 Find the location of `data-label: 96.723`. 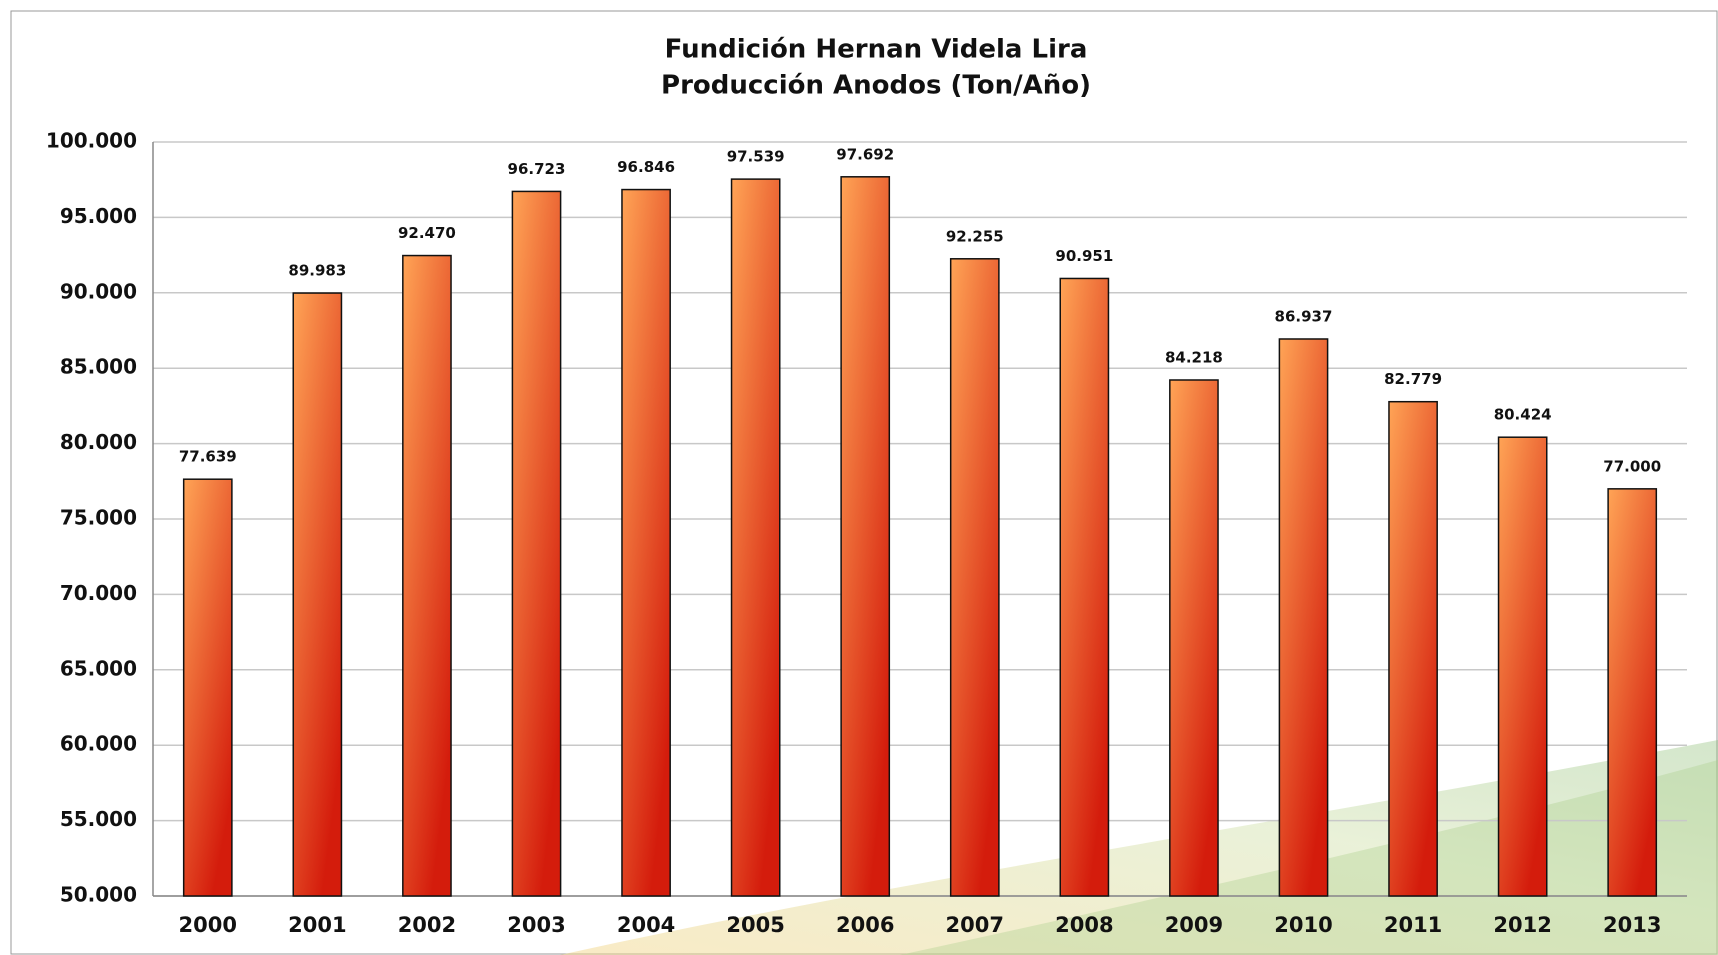

data-label: 96.723 is located at coordinates (537, 169).